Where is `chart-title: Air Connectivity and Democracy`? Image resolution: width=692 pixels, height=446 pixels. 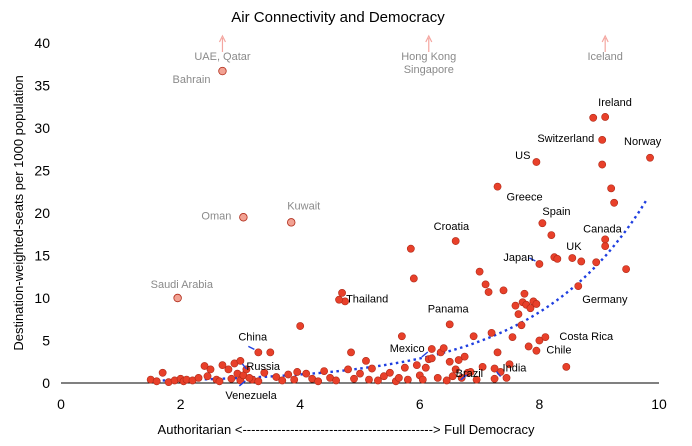
chart-title: Air Connectivity and Democracy is located at coordinates (338, 17).